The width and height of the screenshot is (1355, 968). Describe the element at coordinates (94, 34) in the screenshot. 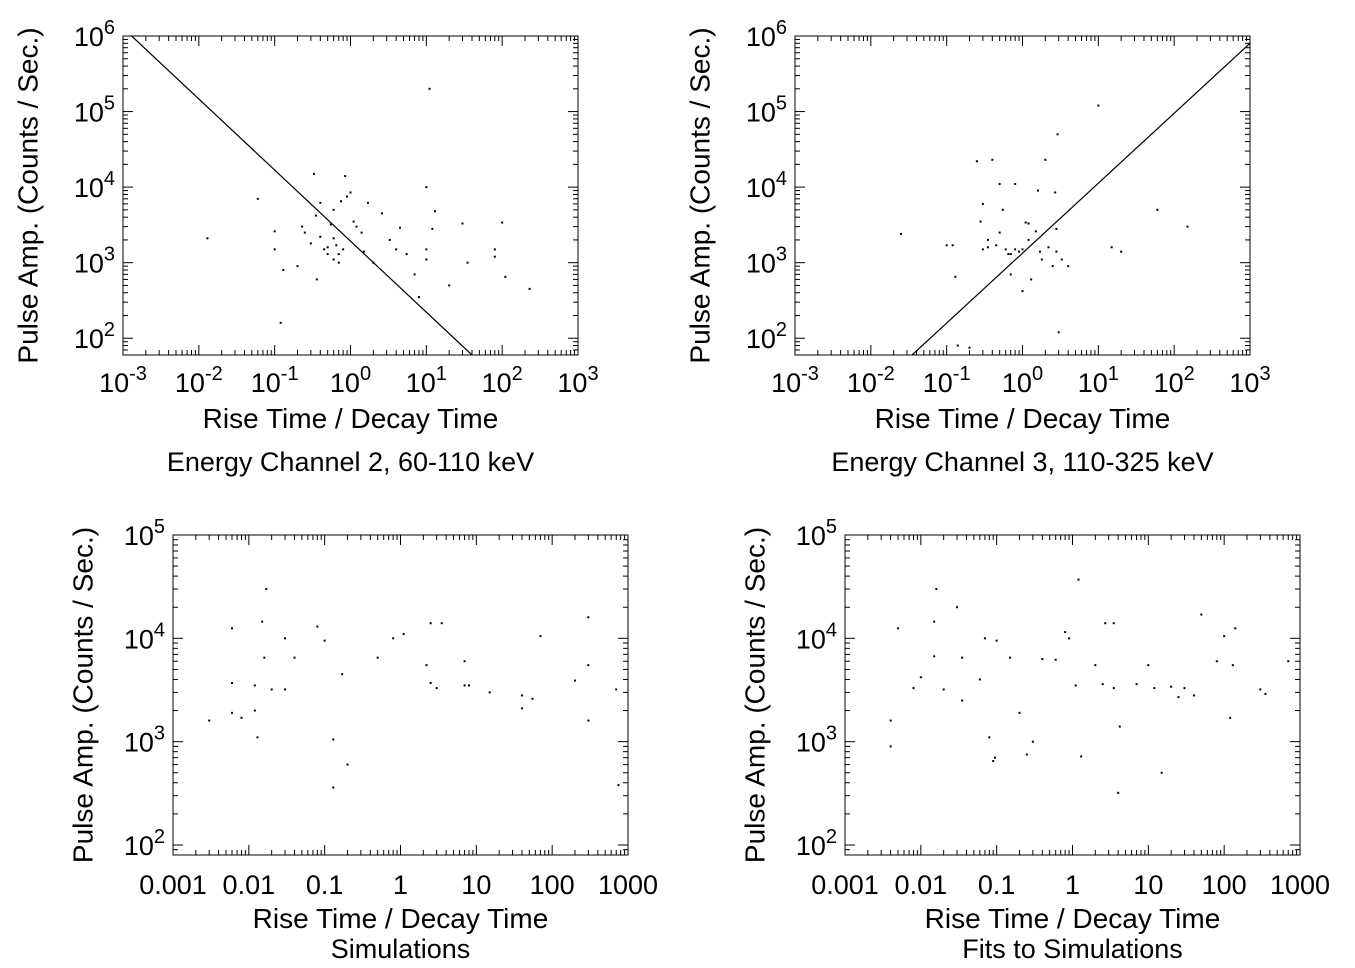

I see `y-tick-label: 10⁶` at that location.